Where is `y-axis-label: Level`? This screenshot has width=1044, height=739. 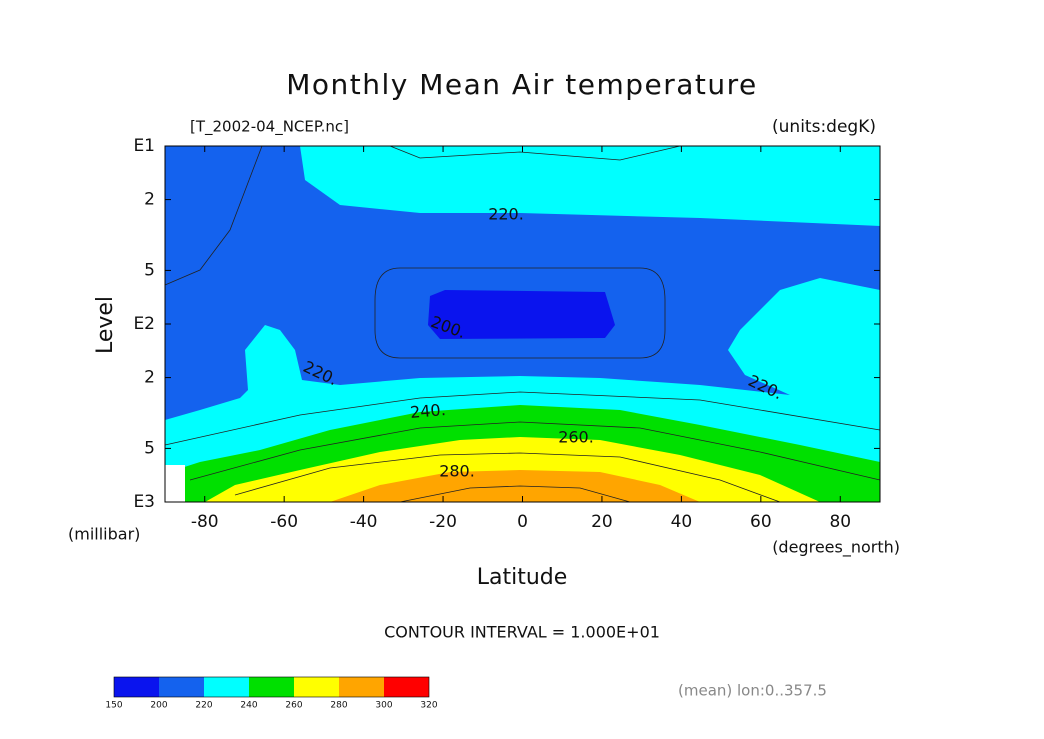 y-axis-label: Level is located at coordinates (105, 325).